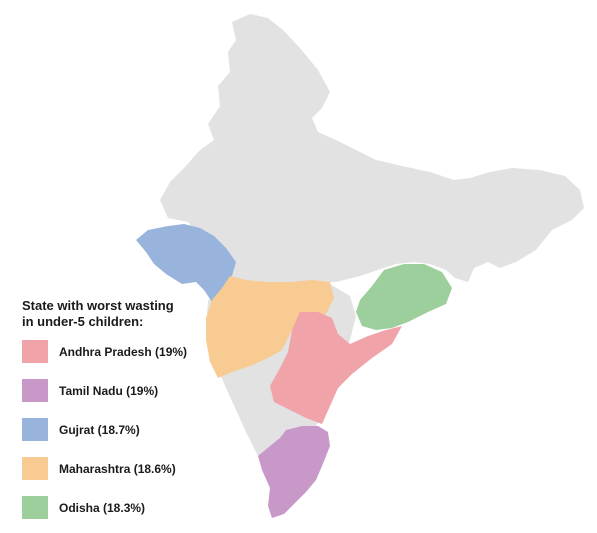 The height and width of the screenshot is (533, 597). What do you see at coordinates (35, 507) in the screenshot?
I see `legend-swatch-odisha` at bounding box center [35, 507].